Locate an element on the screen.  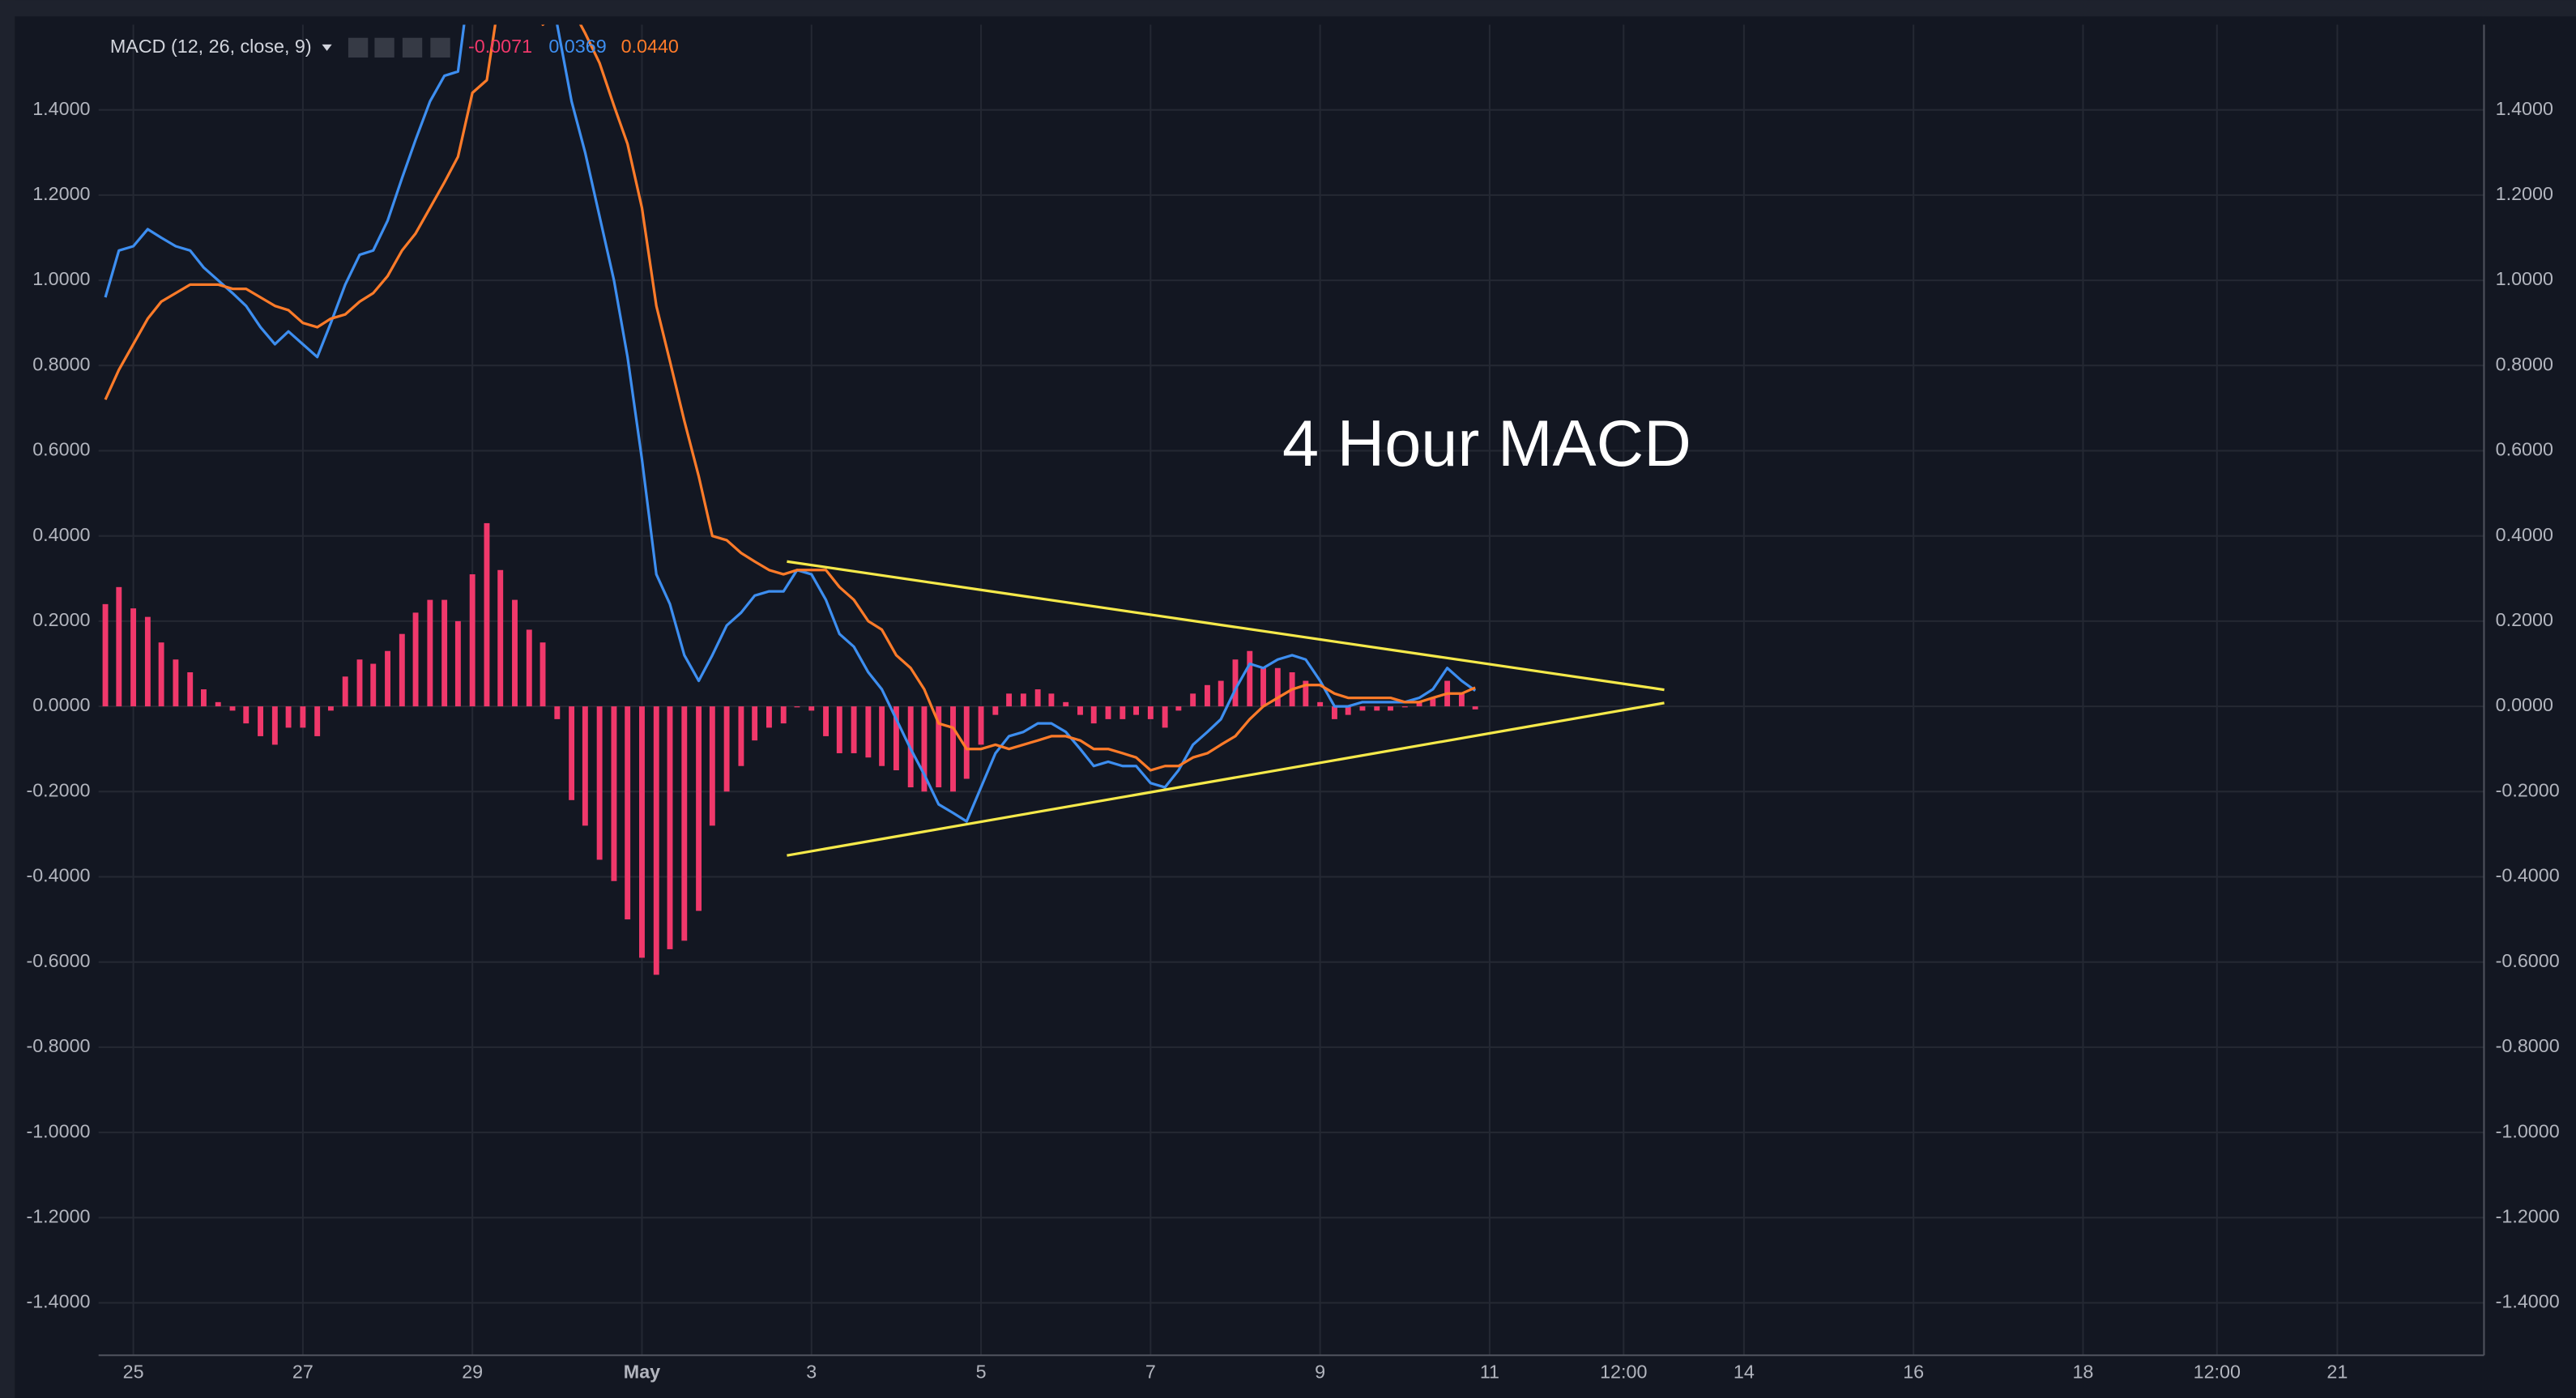
x-tick-label: 11 is located at coordinates (1489, 1372).